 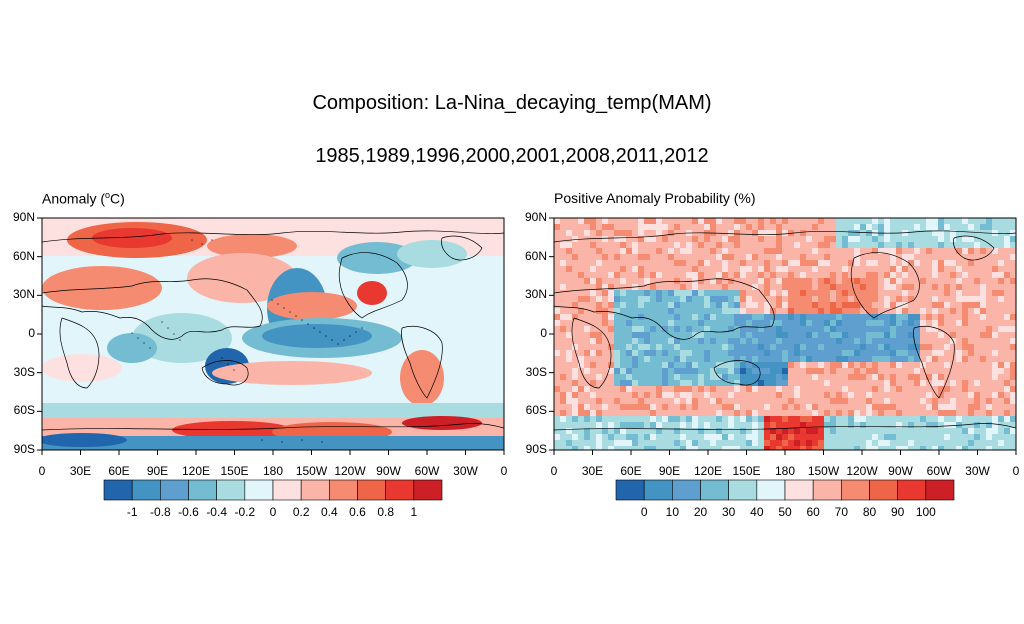 What do you see at coordinates (644, 512) in the screenshot?
I see `colorbar-label: 0` at bounding box center [644, 512].